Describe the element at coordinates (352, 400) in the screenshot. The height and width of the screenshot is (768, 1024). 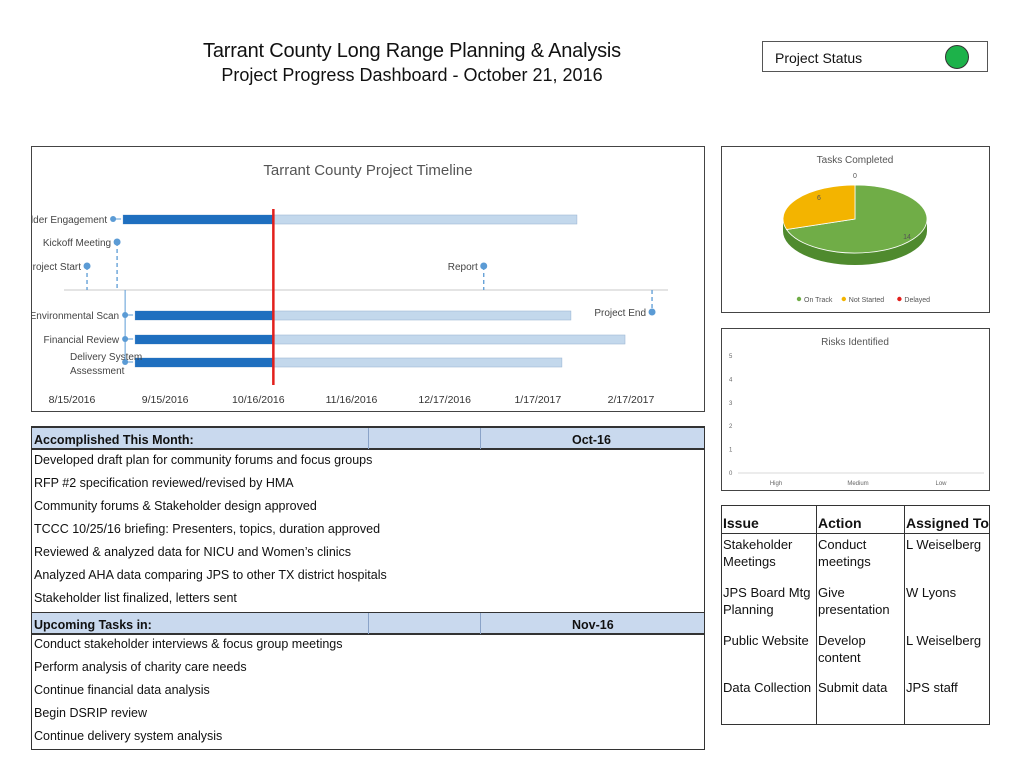
I see `x-tick-label: 11/16/2016` at that location.